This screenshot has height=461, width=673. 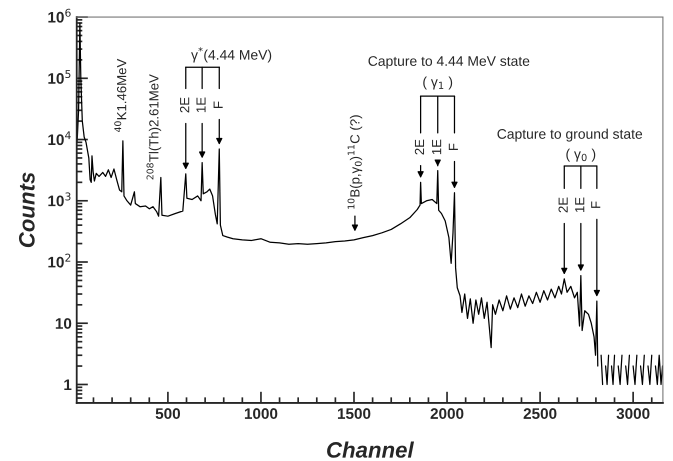 What do you see at coordinates (633, 414) in the screenshot?
I see `x-tick-label: 3000` at bounding box center [633, 414].